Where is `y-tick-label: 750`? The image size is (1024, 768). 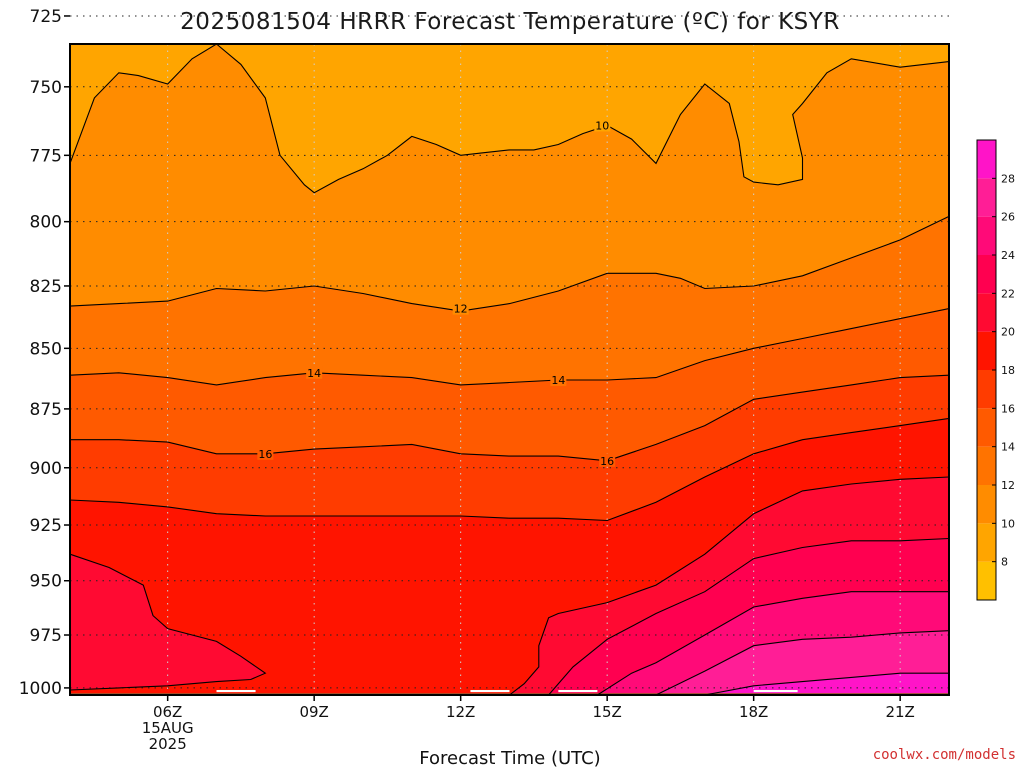
y-tick-label: 750 is located at coordinates (46, 88).